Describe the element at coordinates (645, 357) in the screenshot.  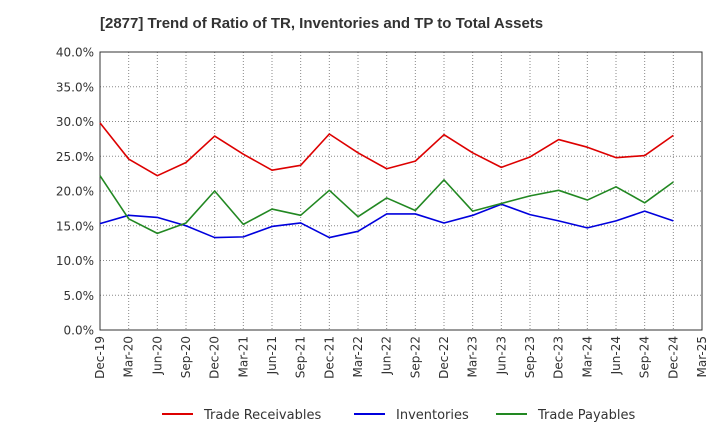
I see `x-tick-label: Sep-24` at that location.